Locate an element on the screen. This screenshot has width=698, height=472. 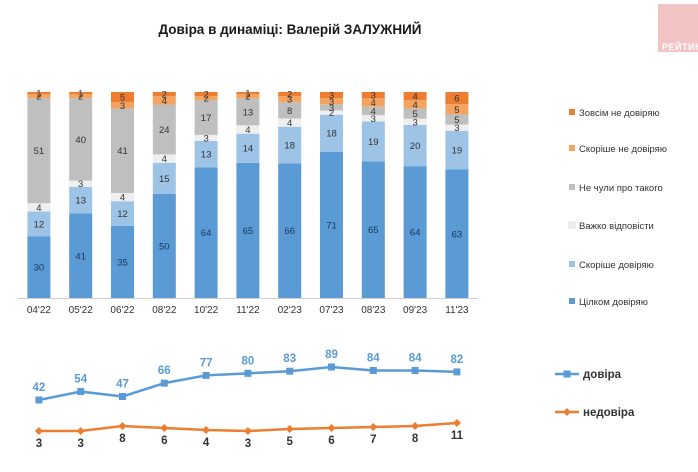
bar-value-label: 30 is located at coordinates (39, 268).